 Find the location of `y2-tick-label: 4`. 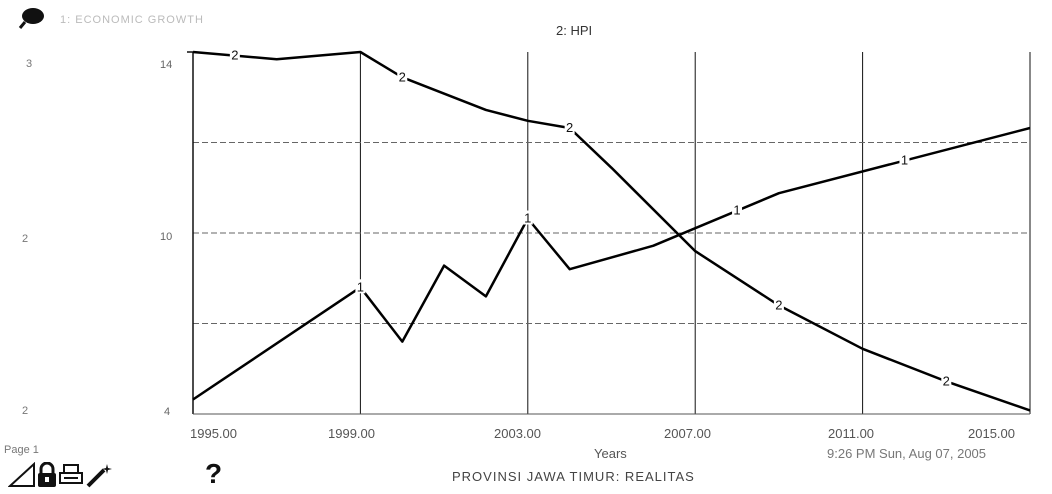

y2-tick-label: 4 is located at coordinates (167, 412).